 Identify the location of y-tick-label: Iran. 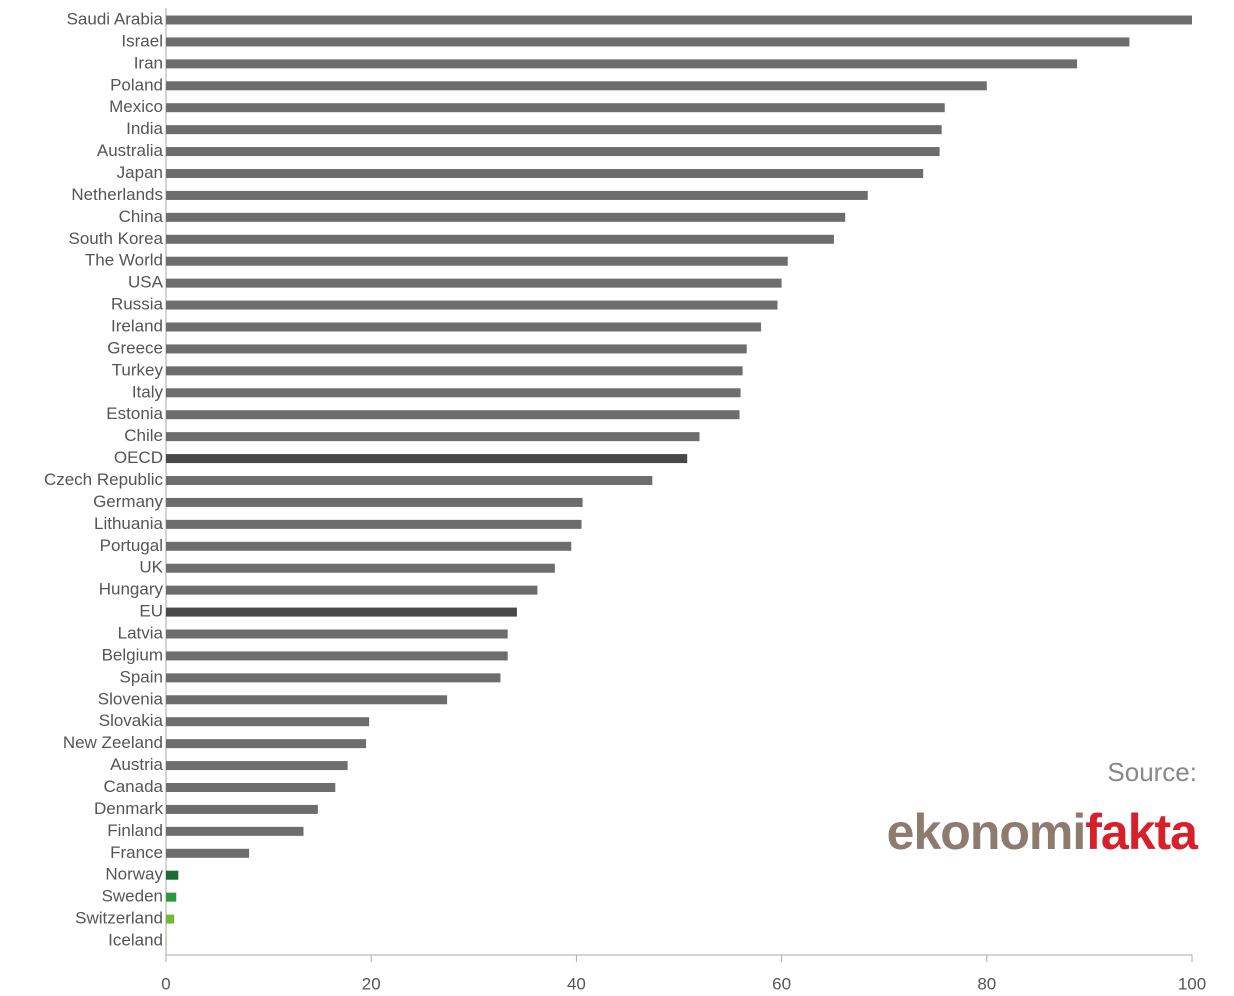
(148, 62).